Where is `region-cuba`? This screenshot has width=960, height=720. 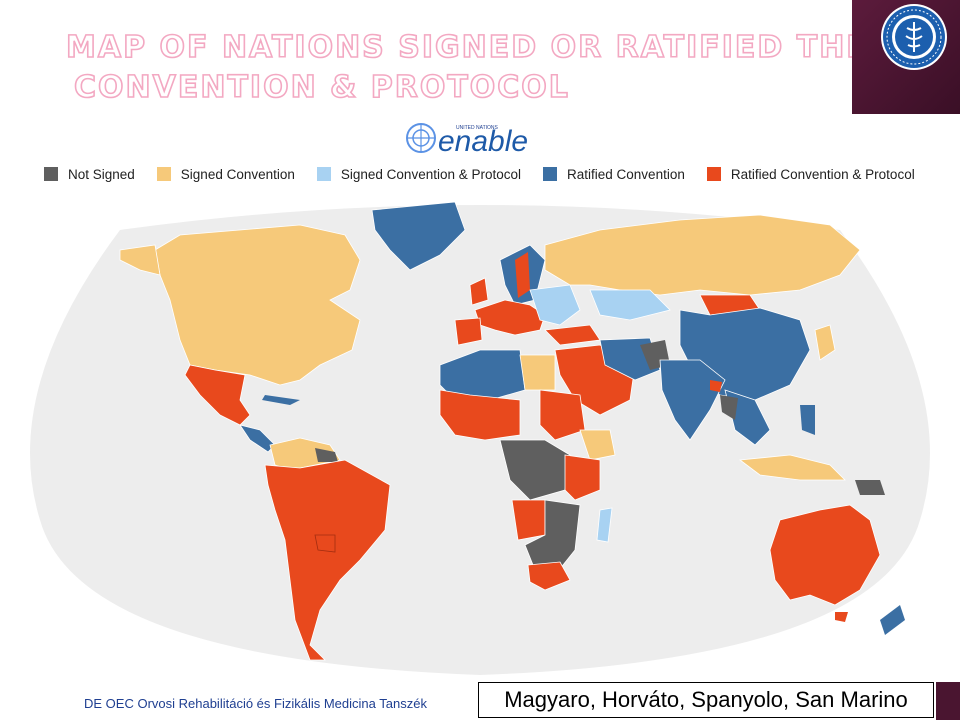 region-cuba is located at coordinates (281, 400).